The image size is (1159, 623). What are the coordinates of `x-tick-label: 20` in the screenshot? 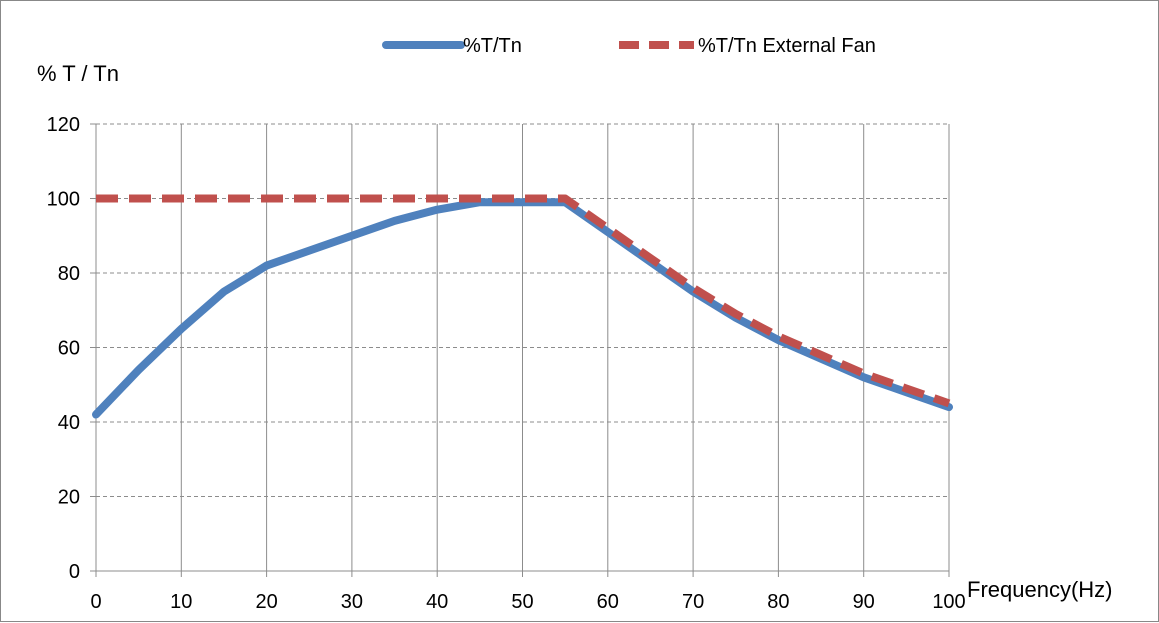 It's located at (266, 602).